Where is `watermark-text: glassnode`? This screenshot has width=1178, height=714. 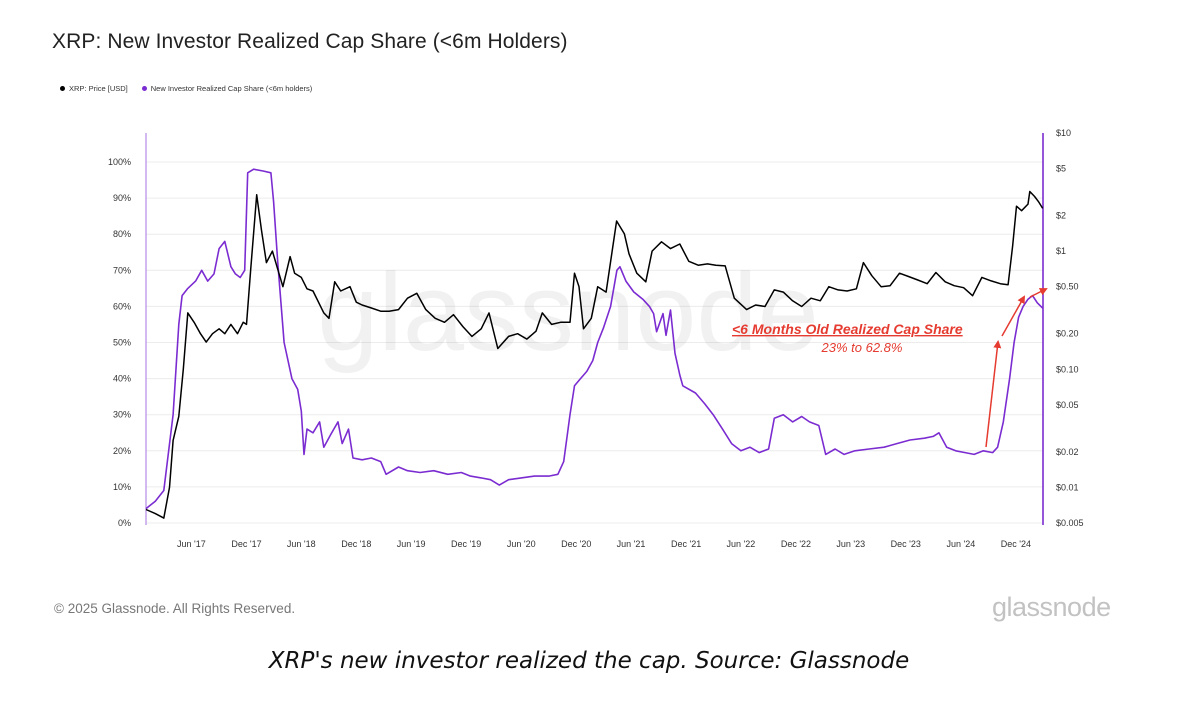 watermark-text: glassnode is located at coordinates (568, 312).